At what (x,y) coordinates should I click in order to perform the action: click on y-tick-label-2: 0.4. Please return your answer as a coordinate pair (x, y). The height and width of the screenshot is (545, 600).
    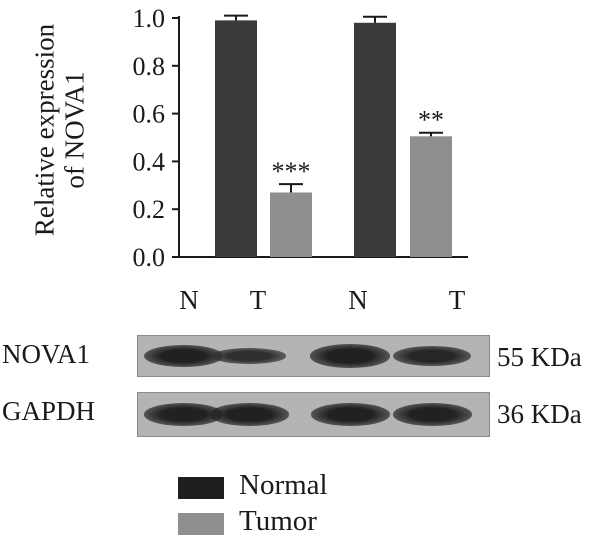
    Looking at the image, I should click on (149, 161).